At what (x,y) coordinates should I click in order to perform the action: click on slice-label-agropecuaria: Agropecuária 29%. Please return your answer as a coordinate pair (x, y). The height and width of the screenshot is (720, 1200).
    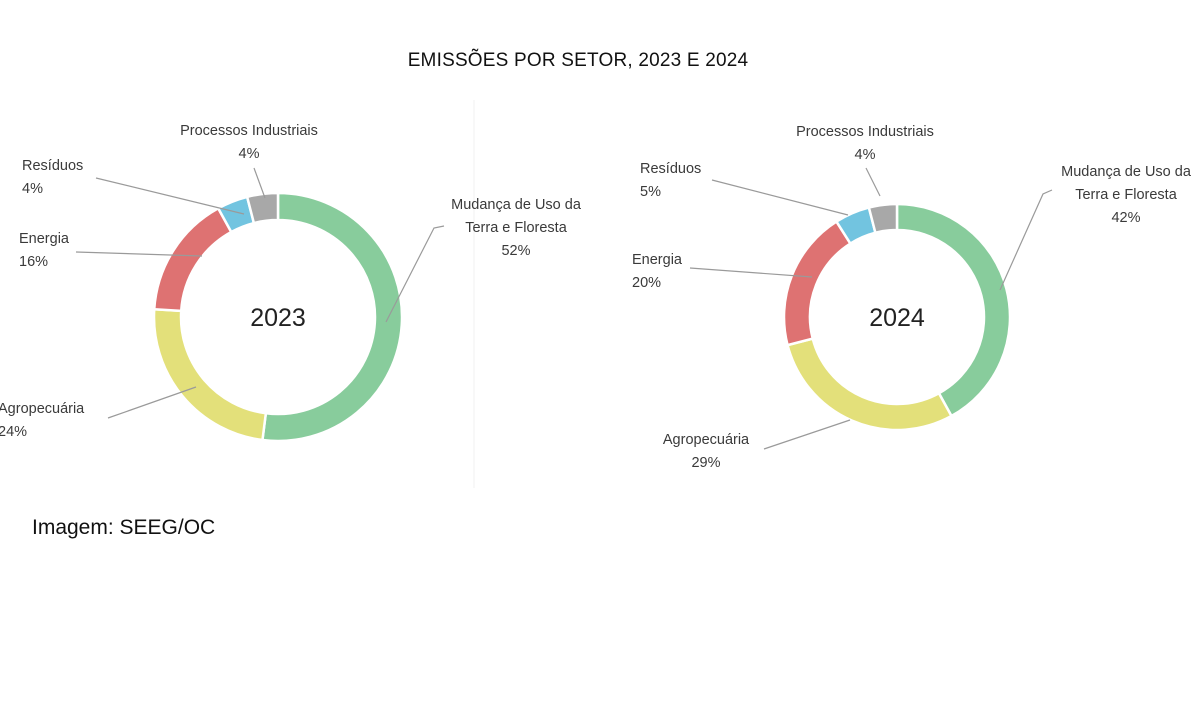
    Looking at the image, I should click on (706, 451).